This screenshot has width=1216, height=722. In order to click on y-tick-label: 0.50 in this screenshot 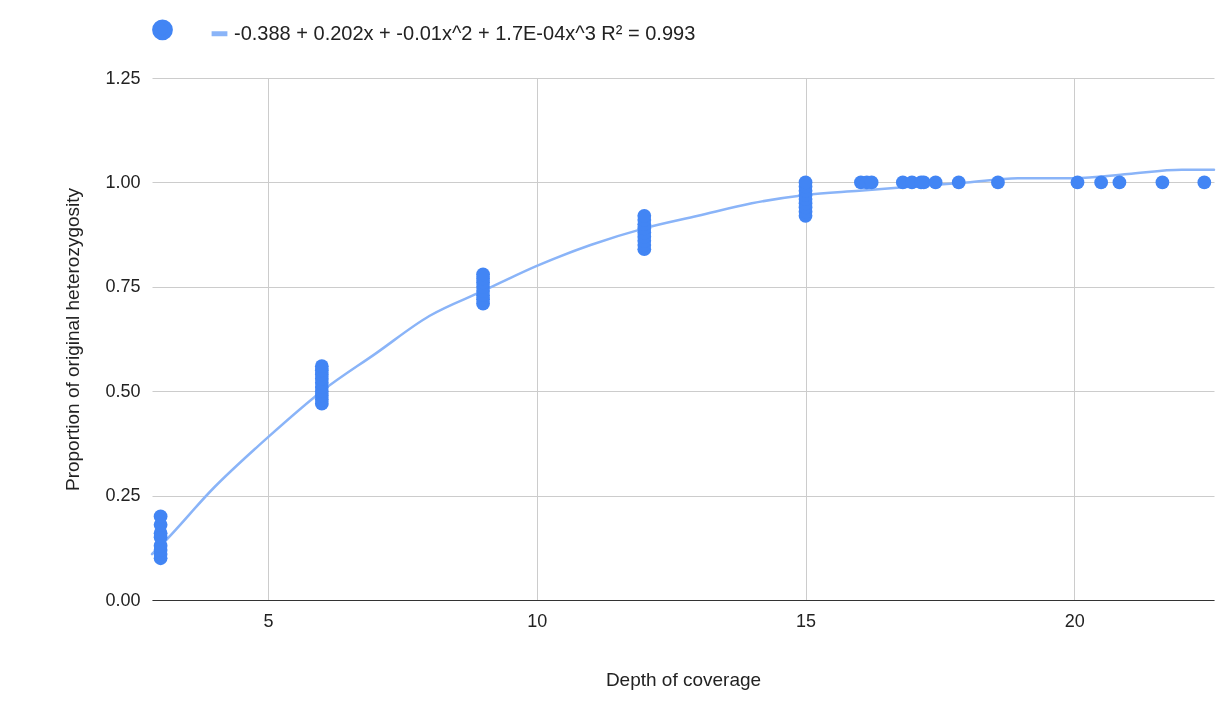, I will do `click(123, 390)`.